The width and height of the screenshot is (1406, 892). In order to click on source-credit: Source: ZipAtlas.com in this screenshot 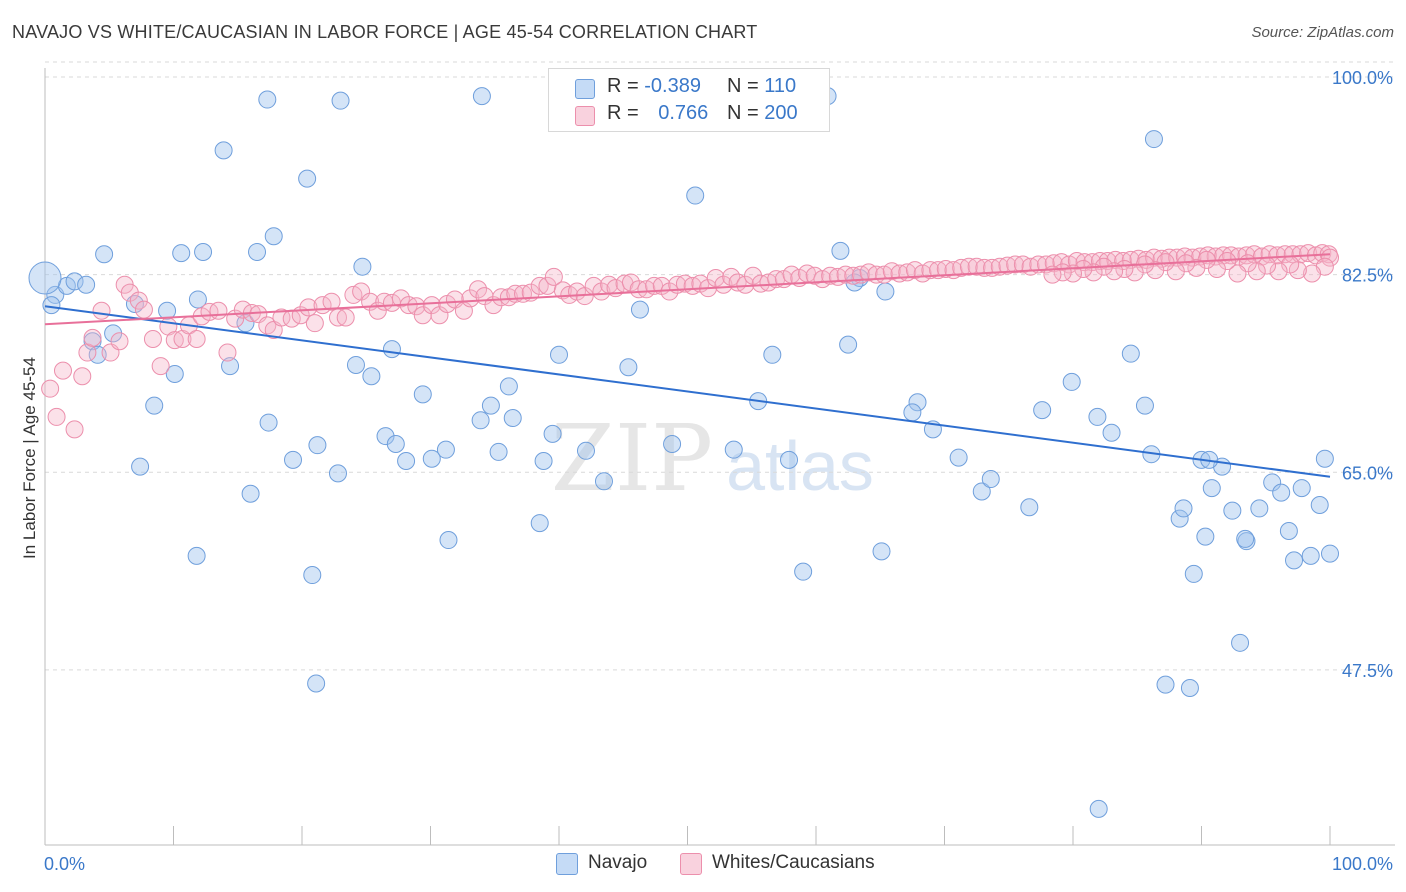, I will do `click(1322, 32)`.